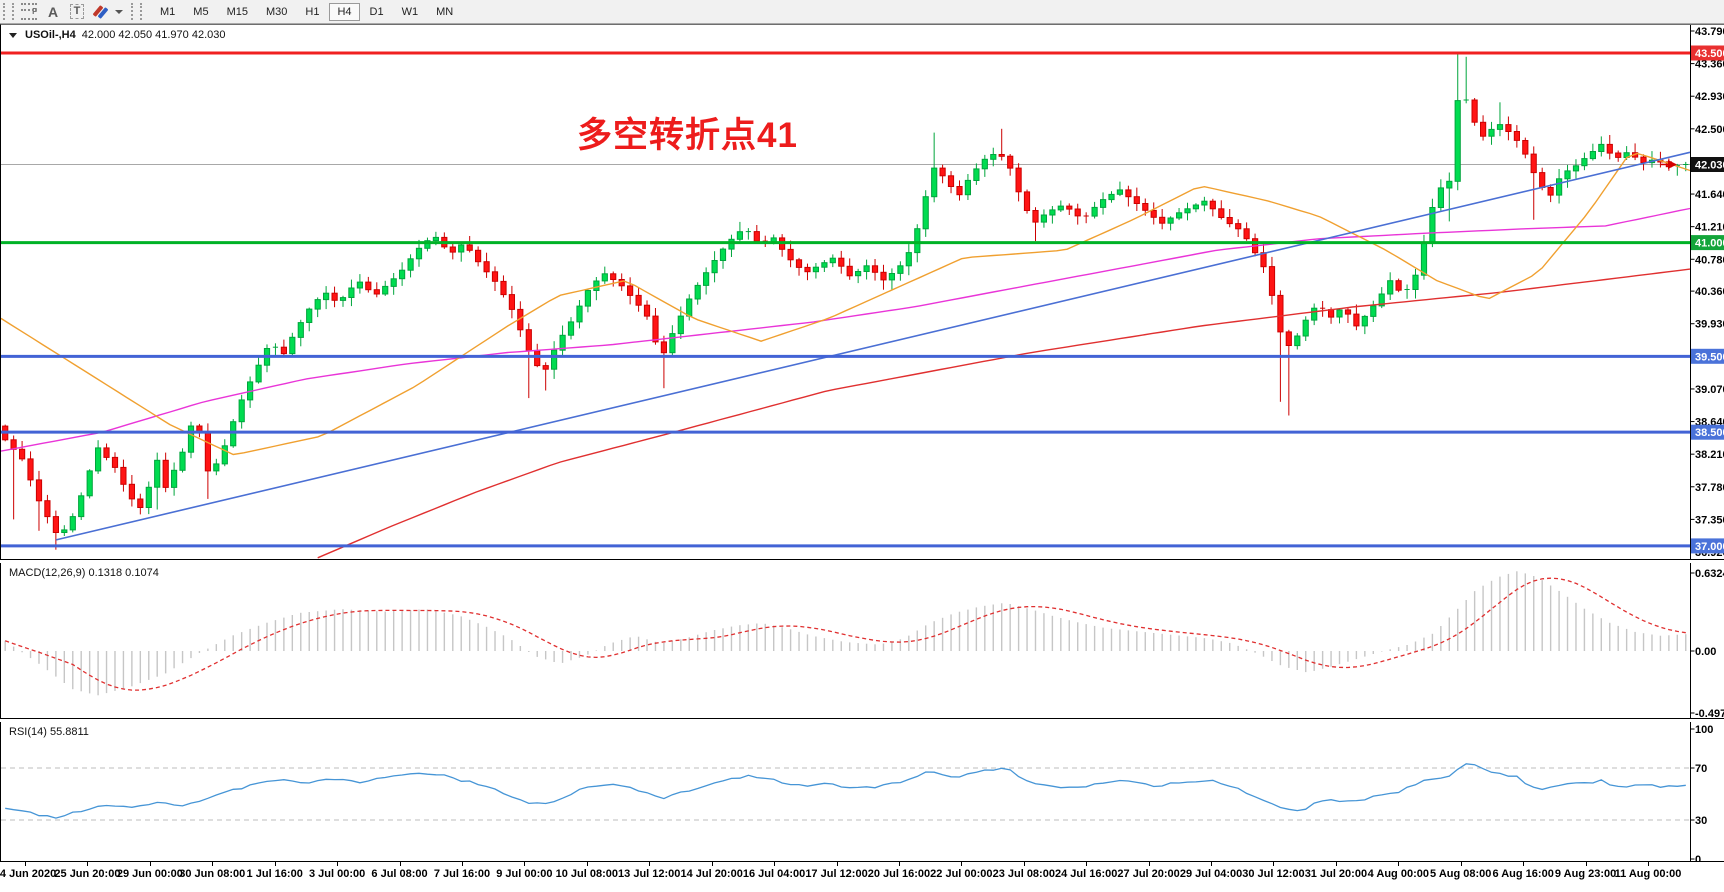 Image resolution: width=1724 pixels, height=892 pixels. I want to click on time-label: 11 Aug 00:00, so click(1648, 874).